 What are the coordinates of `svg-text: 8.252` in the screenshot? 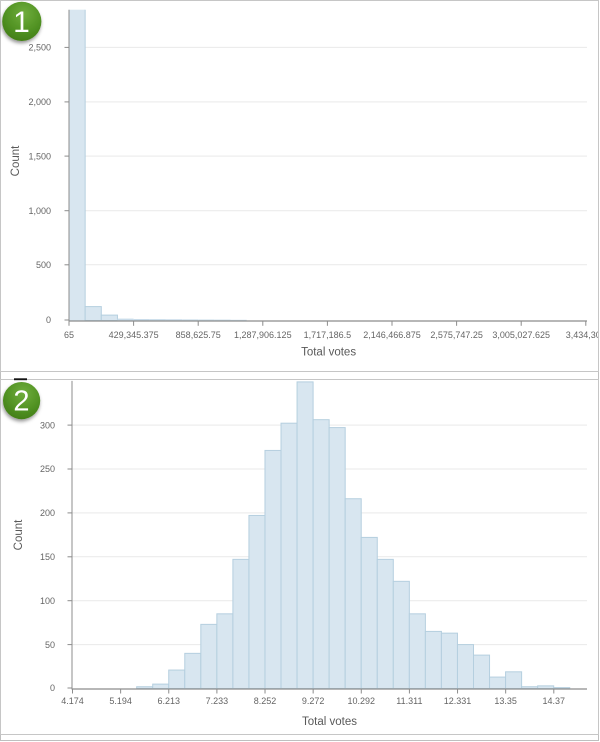 It's located at (265, 701).